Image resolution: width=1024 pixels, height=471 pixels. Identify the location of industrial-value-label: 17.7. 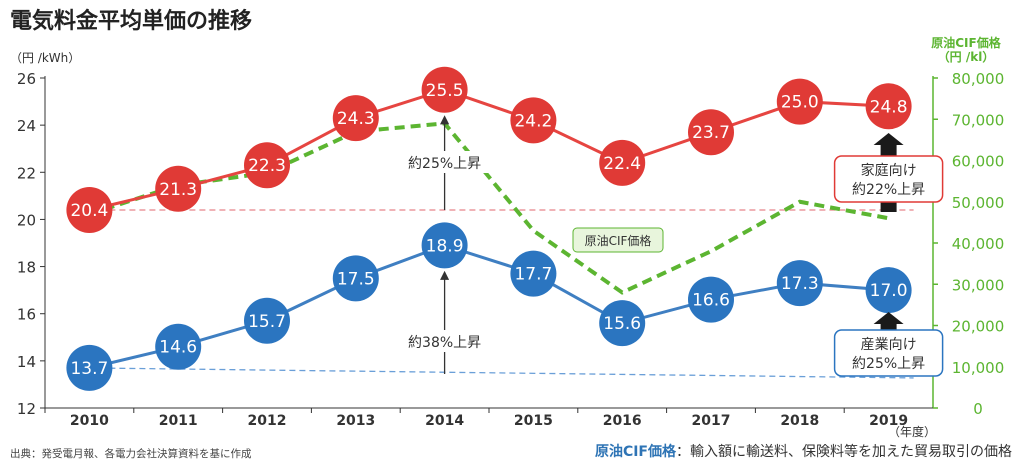
(533, 275).